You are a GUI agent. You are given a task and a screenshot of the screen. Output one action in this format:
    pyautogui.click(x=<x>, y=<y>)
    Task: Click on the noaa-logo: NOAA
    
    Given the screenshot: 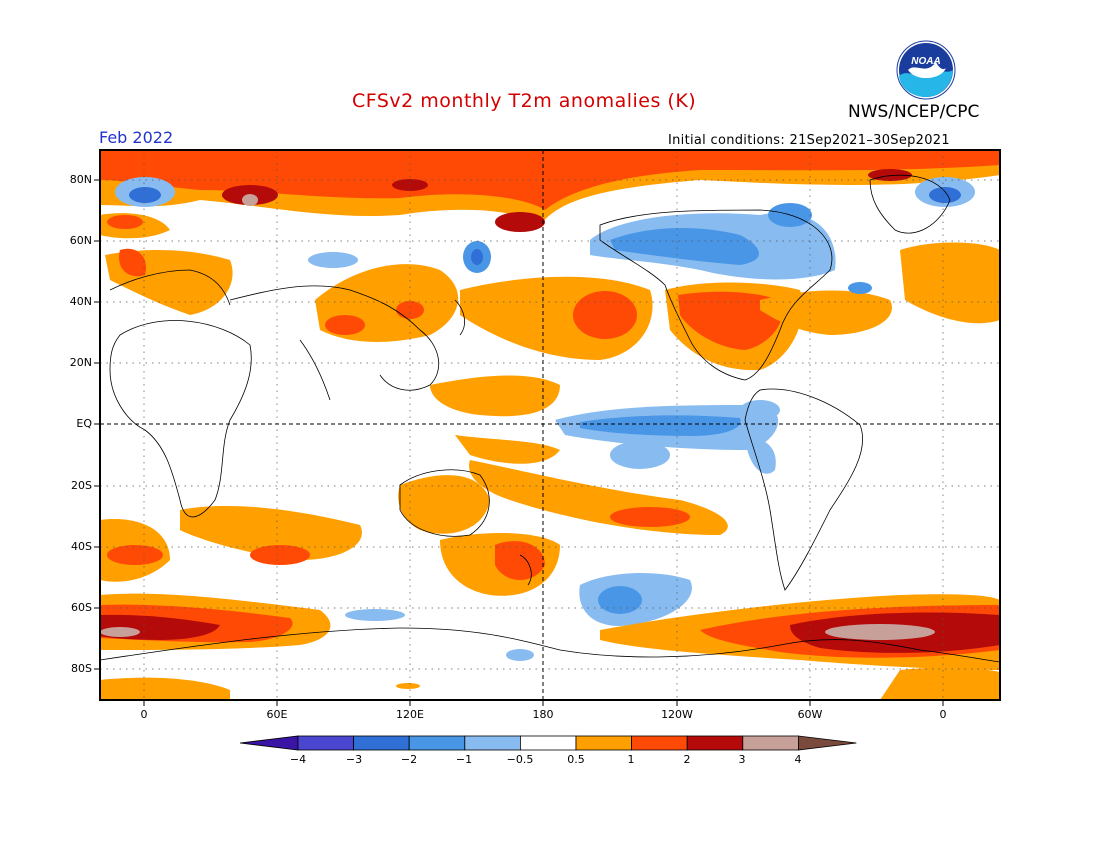 What is the action you would take?
    pyautogui.click(x=926, y=70)
    